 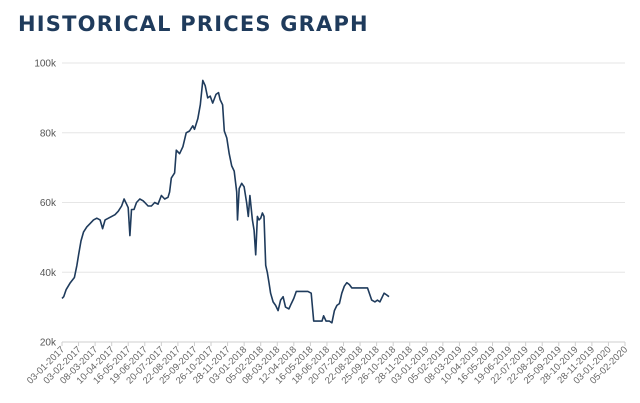 I want to click on y-tick-label: 60k, so click(x=48, y=203).